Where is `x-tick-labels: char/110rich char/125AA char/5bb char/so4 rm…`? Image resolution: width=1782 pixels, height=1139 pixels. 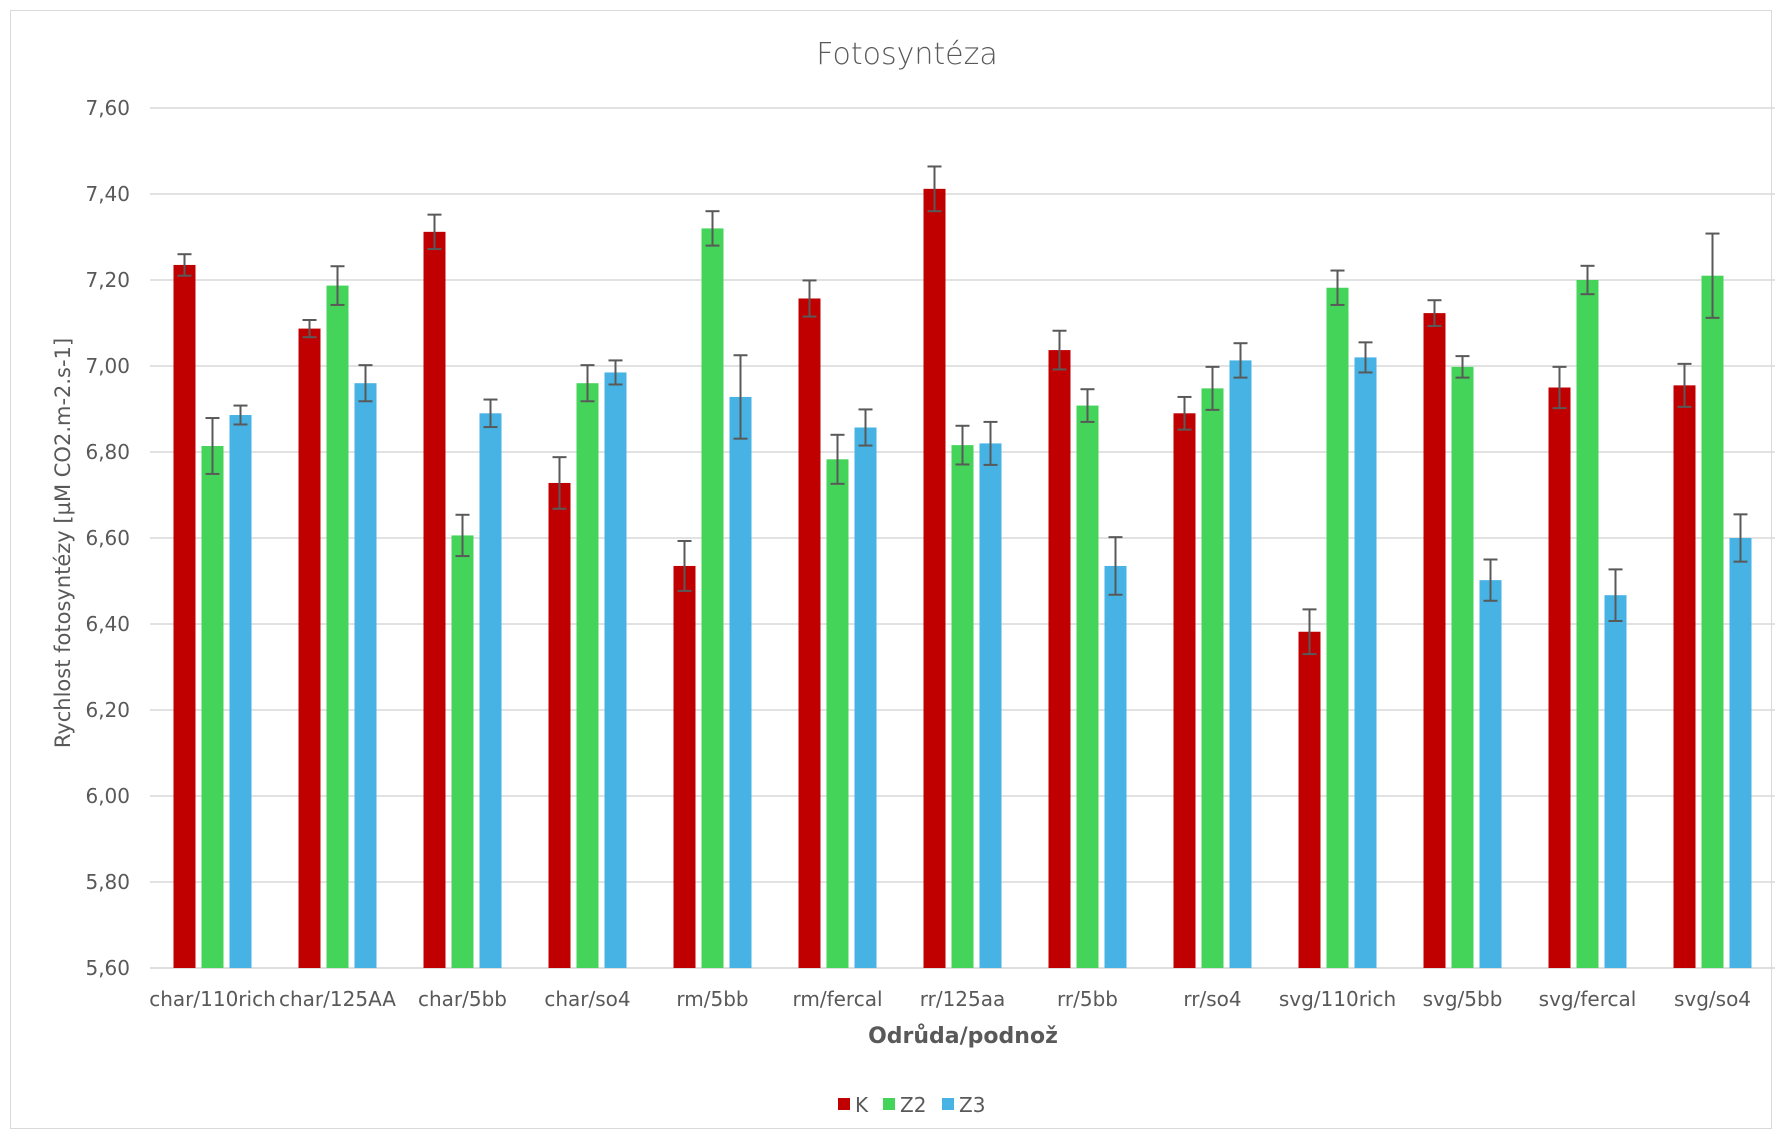
x-tick-labels: char/110rich char/125AA char/5bb char/so4 rm… is located at coordinates (950, 999).